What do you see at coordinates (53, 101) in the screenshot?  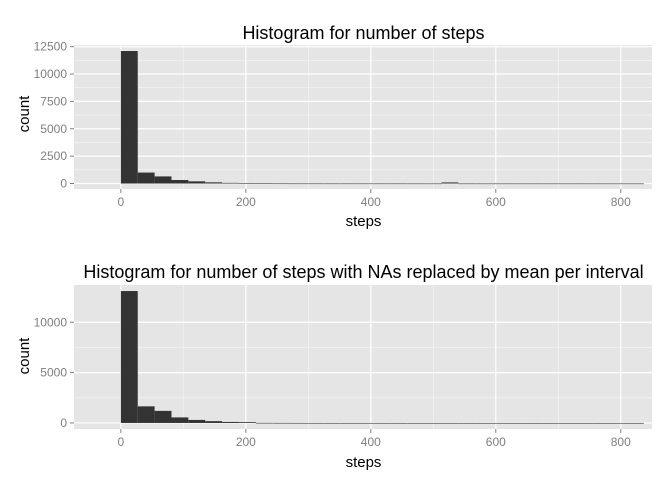 I see `y-tick-label: 7500` at bounding box center [53, 101].